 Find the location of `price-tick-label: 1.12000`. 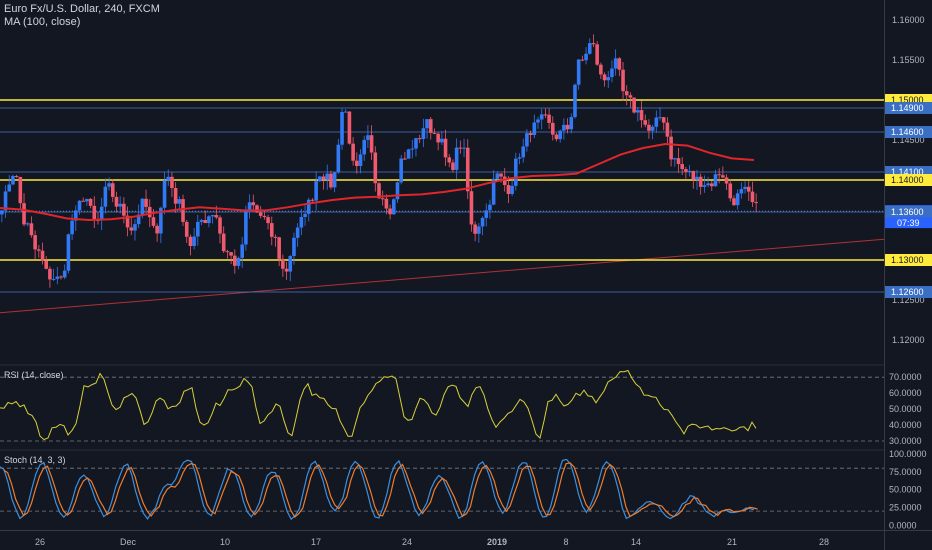

price-tick-label: 1.12000 is located at coordinates (908, 340).